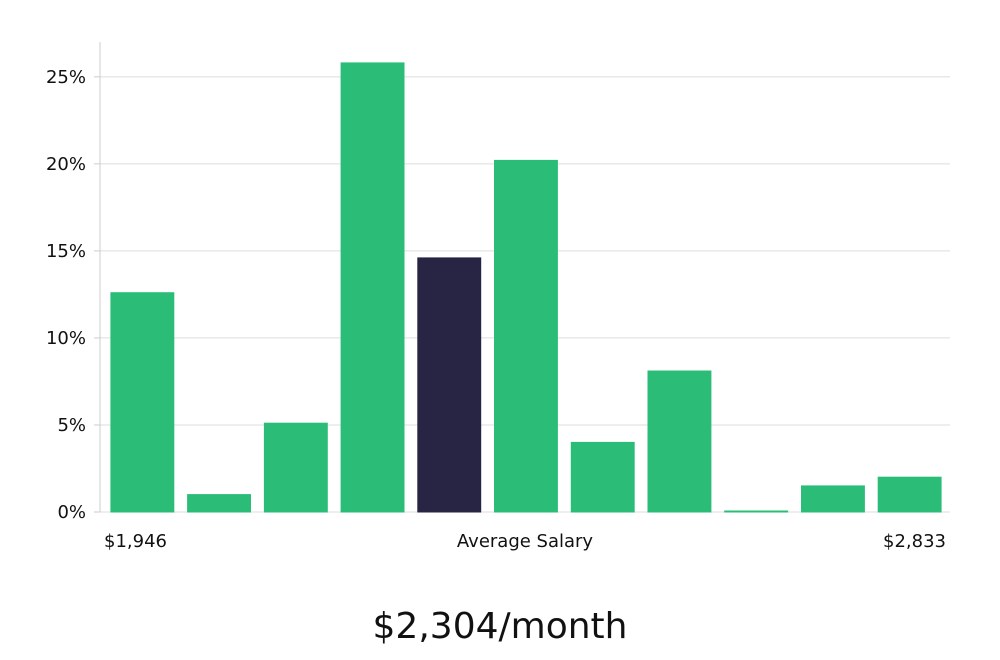 The image size is (1000, 660). What do you see at coordinates (71, 512) in the screenshot?
I see `y-tick-label-0: 0%` at bounding box center [71, 512].